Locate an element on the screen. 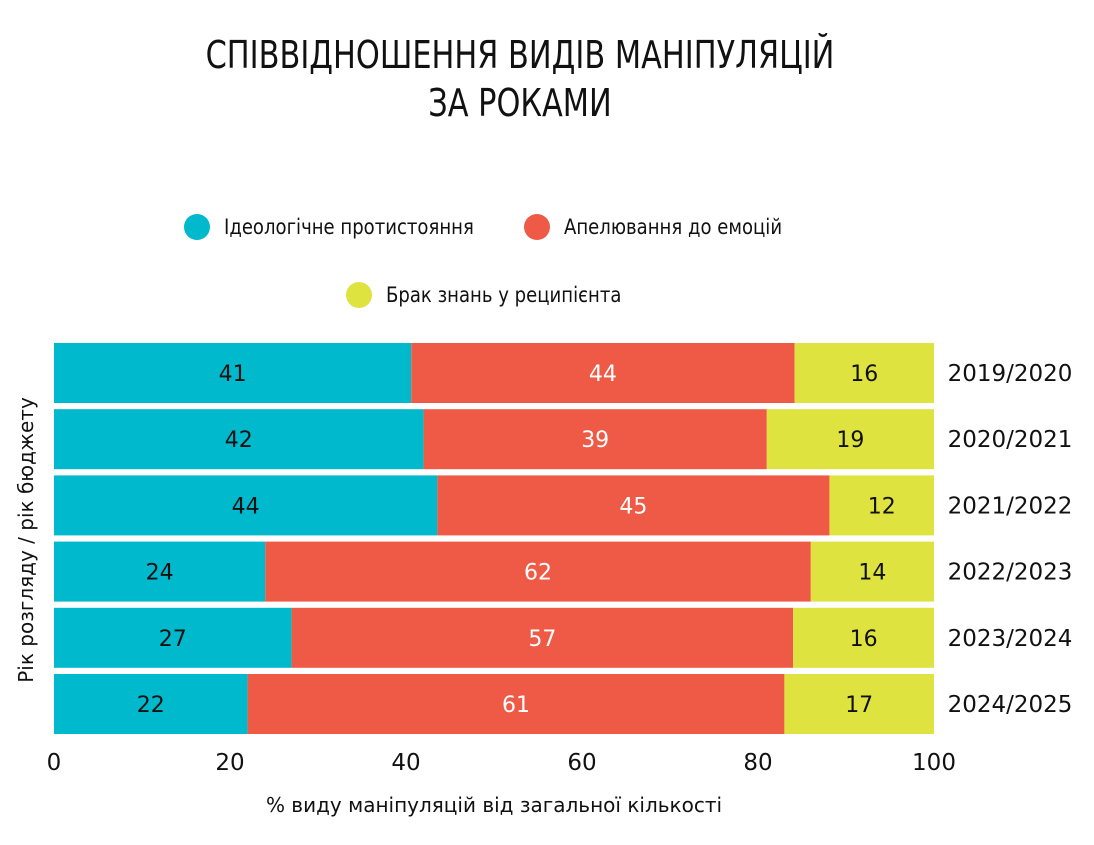 The width and height of the screenshot is (1094, 845). data-label: 19 is located at coordinates (850, 440).